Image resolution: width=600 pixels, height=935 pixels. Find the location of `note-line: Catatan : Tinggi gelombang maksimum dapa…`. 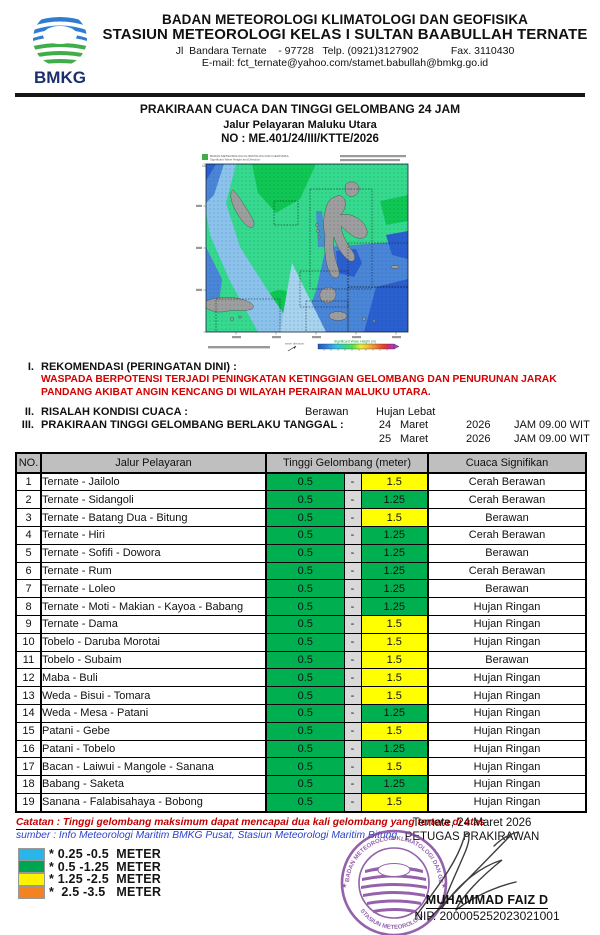

note-line: Catatan : Tinggi gelombang maksimum dapa… is located at coordinates (299, 823).